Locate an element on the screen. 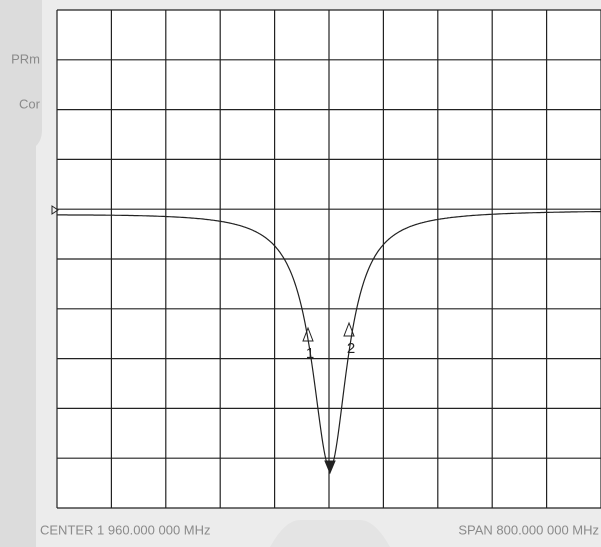 This screenshot has width=601, height=547. marker-label: 1 is located at coordinates (310, 353).